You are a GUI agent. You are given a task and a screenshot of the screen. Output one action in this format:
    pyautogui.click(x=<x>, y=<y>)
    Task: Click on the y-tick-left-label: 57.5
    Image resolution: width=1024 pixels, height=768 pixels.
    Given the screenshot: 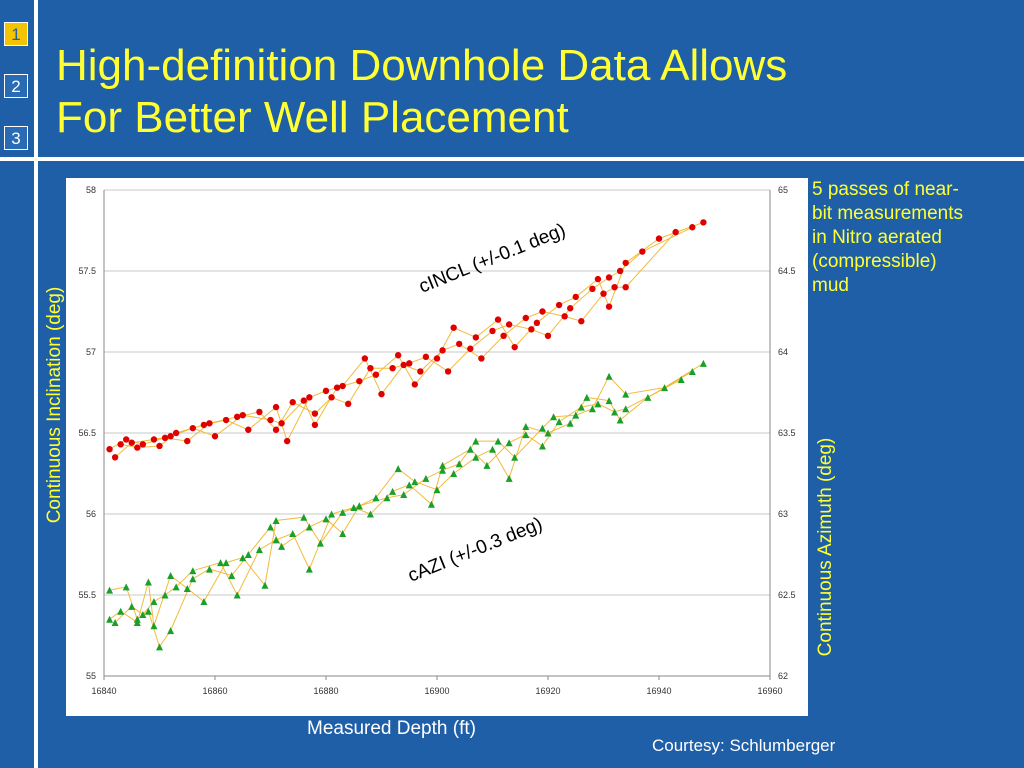 What is the action you would take?
    pyautogui.click(x=87, y=271)
    